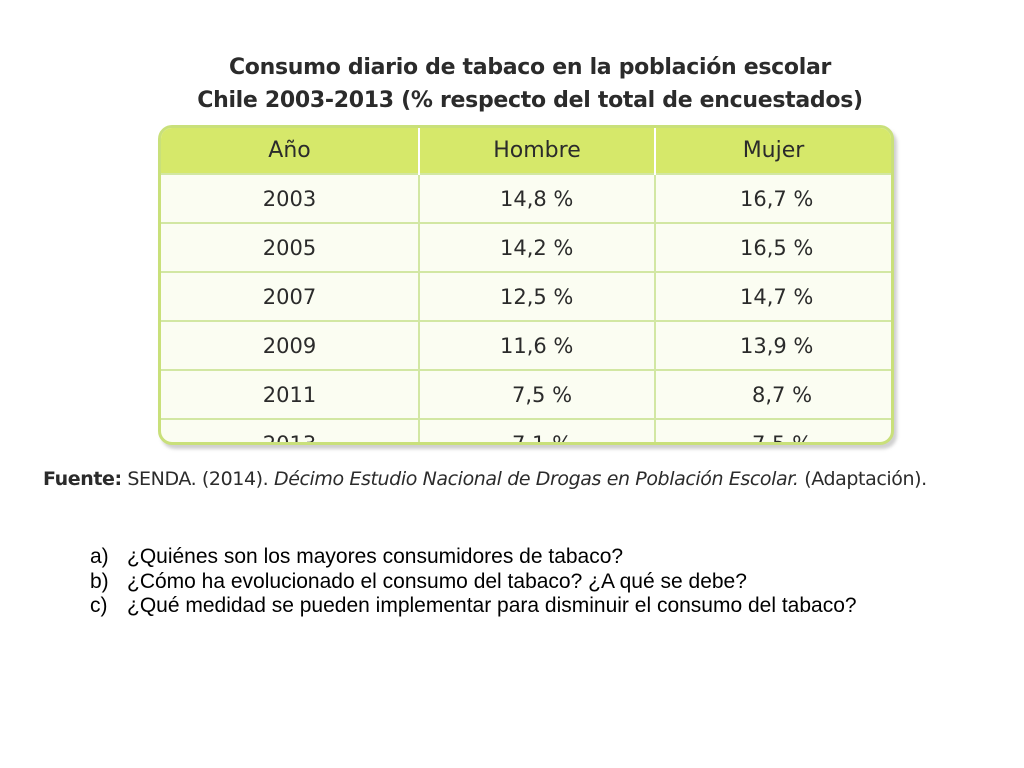 The image size is (1024, 768). Describe the element at coordinates (290, 296) in the screenshot. I see `cell-year: 2007` at that location.